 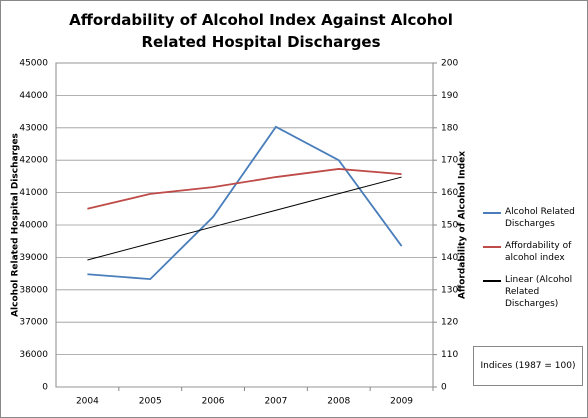 What do you see at coordinates (449, 193) in the screenshot?
I see `y2-tick-label: 160` at bounding box center [449, 193].